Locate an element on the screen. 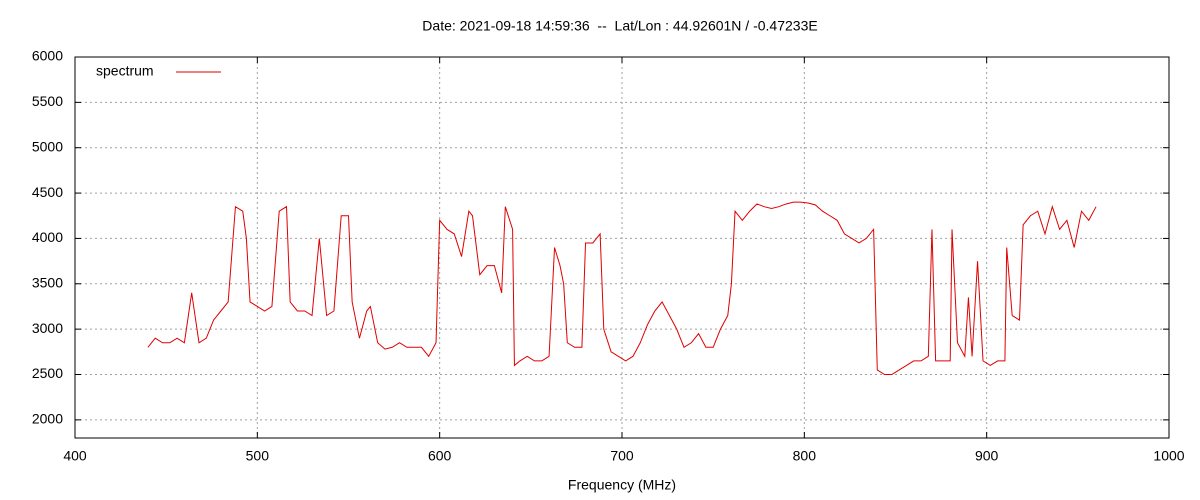 The height and width of the screenshot is (500, 1200). y-tick-label: 5000 is located at coordinates (47, 146).